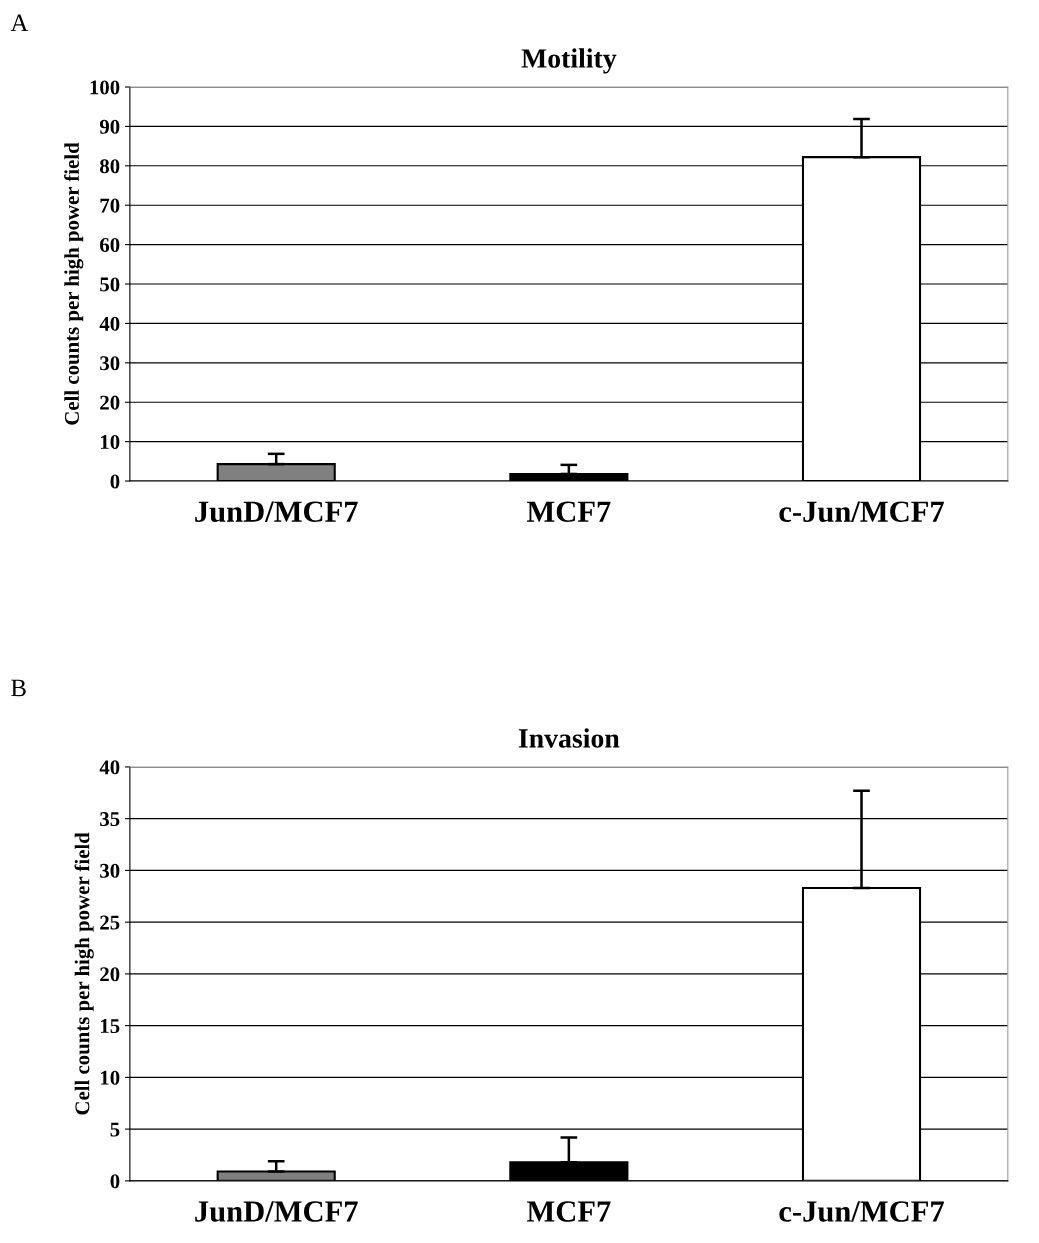  What do you see at coordinates (109, 126) in the screenshot?
I see `y-tick-label: 90` at bounding box center [109, 126].